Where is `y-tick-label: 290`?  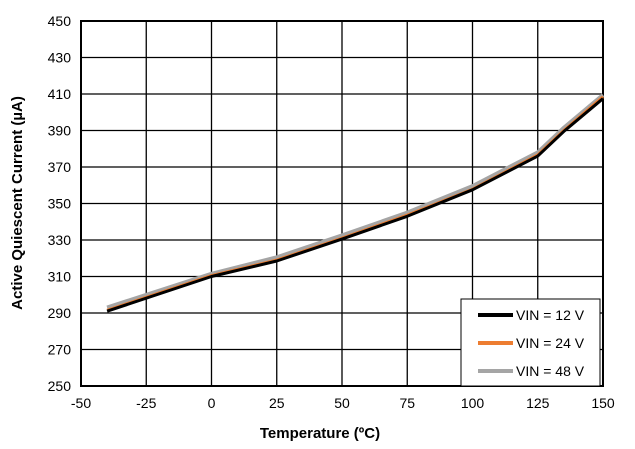
y-tick-label: 290 is located at coordinates (60, 313).